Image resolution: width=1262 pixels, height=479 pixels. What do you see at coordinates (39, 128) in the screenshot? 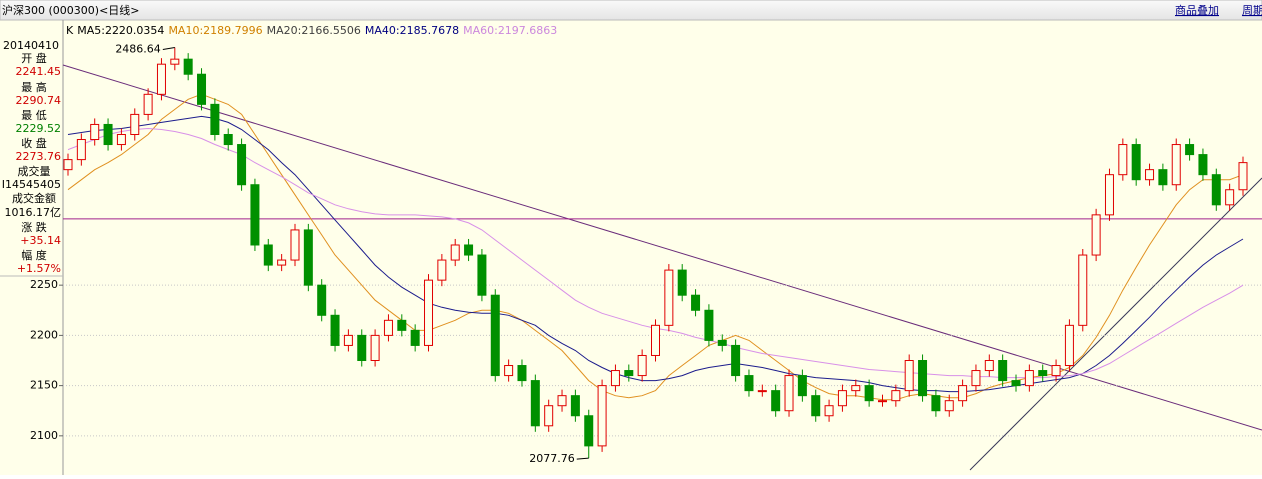
I see `info-value: 2229.52` at bounding box center [39, 128].